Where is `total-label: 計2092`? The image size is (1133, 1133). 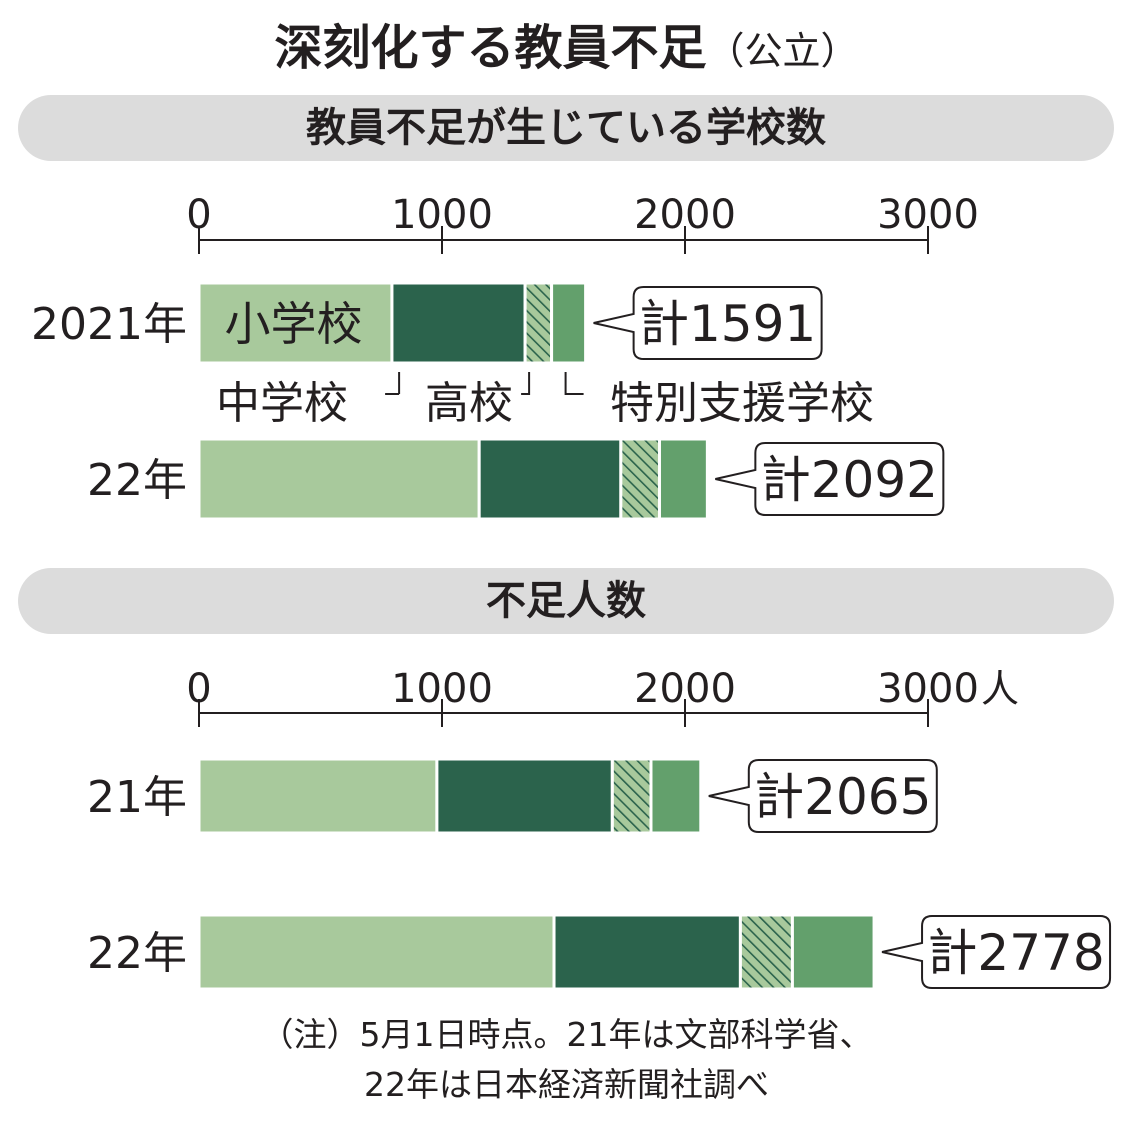 total-label: 計2092 is located at coordinates (849, 480).